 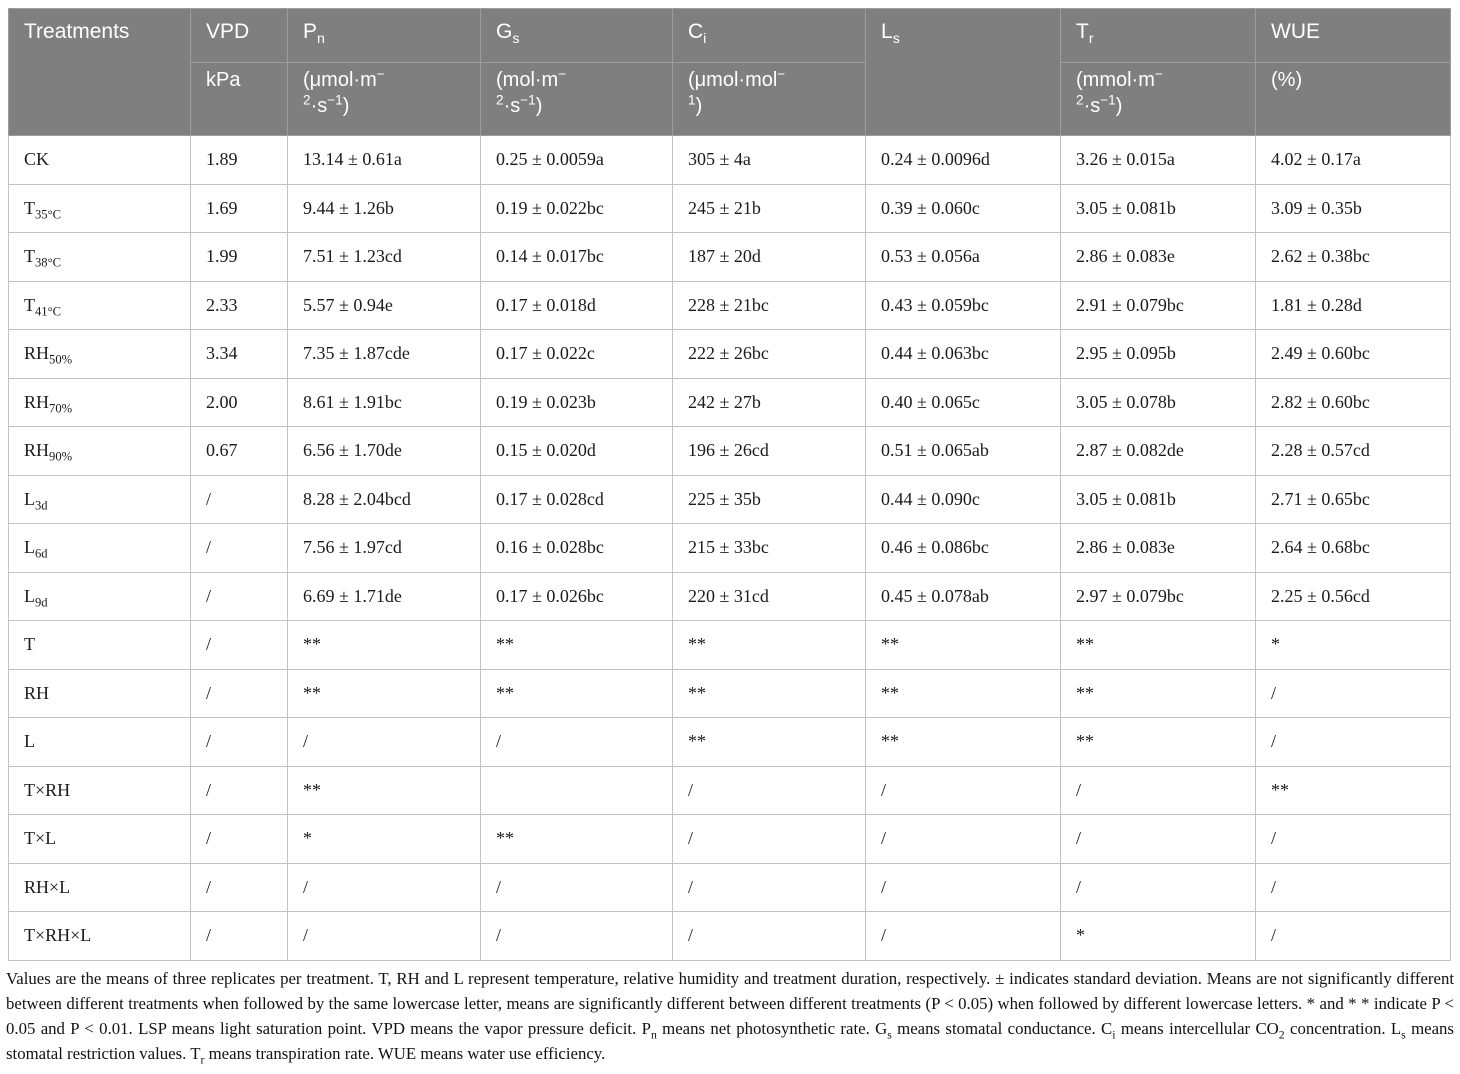 I want to click on data-cell: 0.19 ± 0.022bc, so click(x=576, y=208).